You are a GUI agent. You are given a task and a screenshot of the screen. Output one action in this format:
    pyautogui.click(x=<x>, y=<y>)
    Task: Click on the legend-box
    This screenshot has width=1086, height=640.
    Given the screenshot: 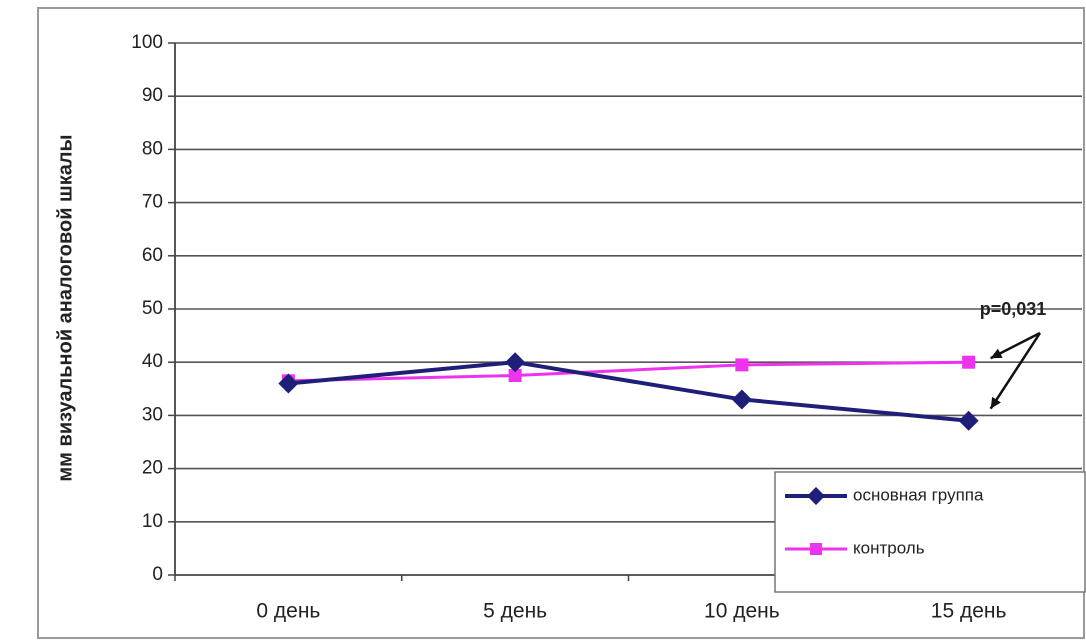 What is the action you would take?
    pyautogui.click(x=930, y=532)
    